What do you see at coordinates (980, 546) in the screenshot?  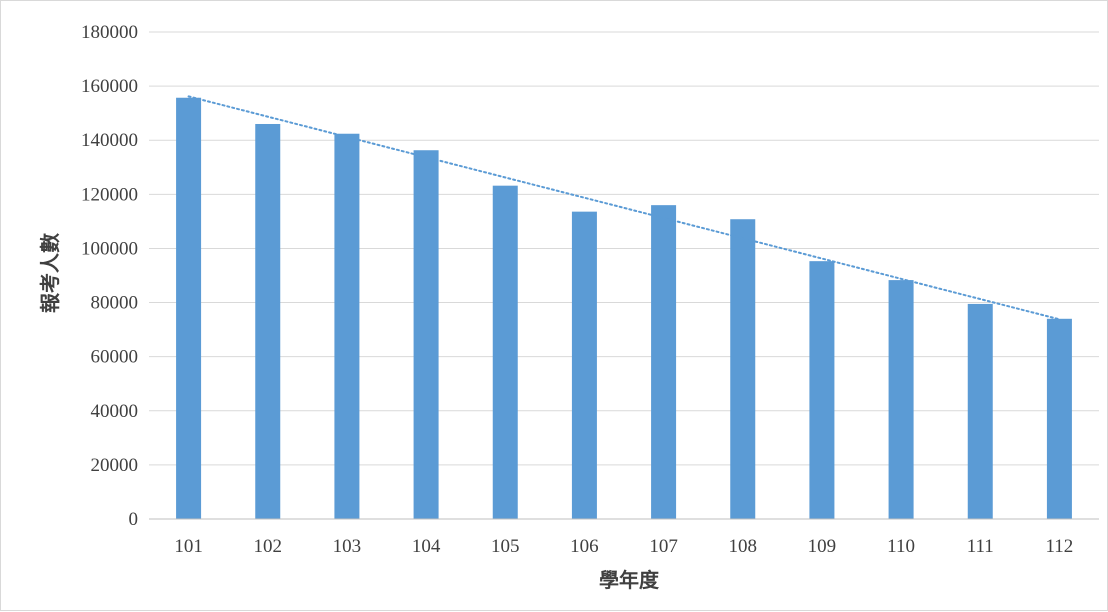 I see `x-tick-label: 111` at bounding box center [980, 546].